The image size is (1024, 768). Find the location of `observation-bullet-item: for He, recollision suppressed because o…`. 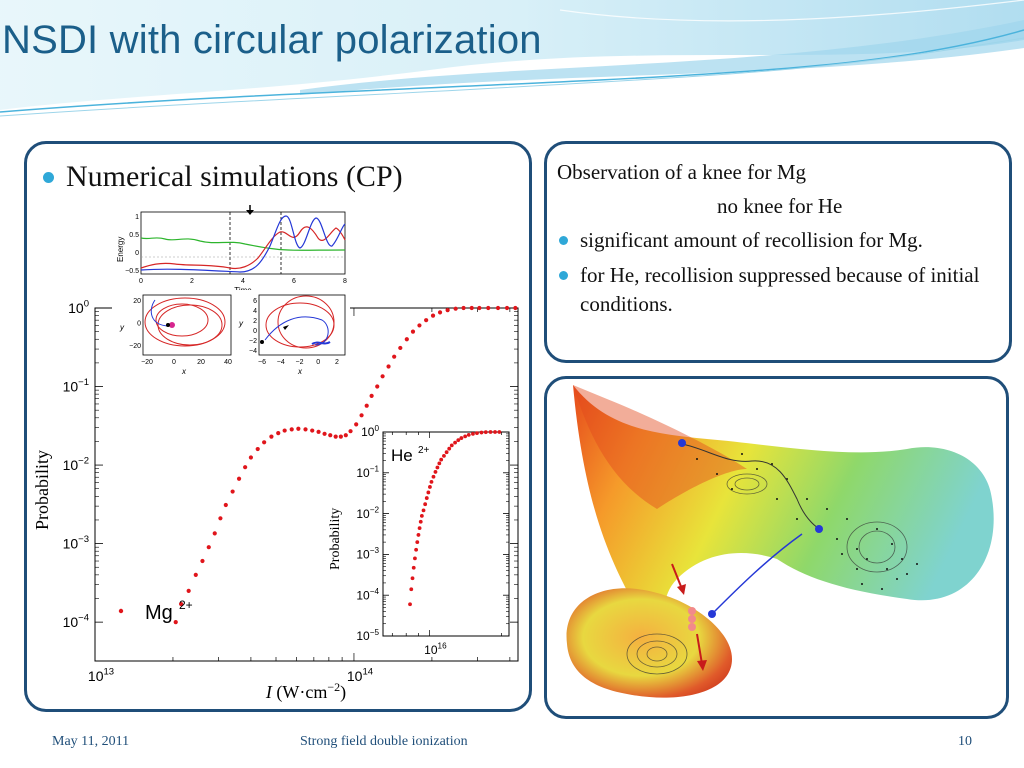

observation-bullet-item: for He, recollision suppressed because o… is located at coordinates (782, 290).